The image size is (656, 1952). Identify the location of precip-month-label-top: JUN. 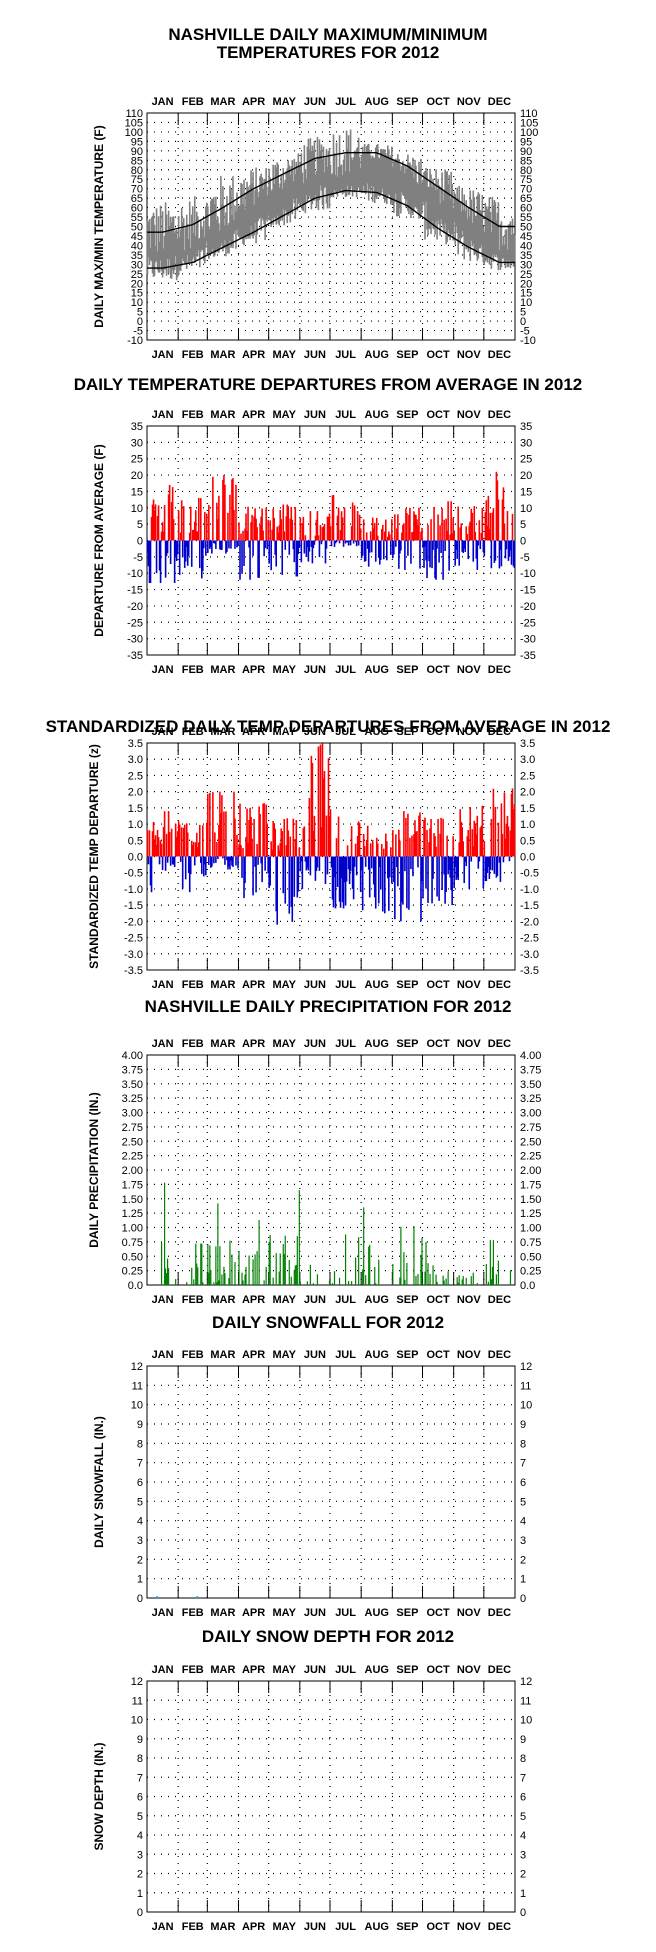
(315, 1044).